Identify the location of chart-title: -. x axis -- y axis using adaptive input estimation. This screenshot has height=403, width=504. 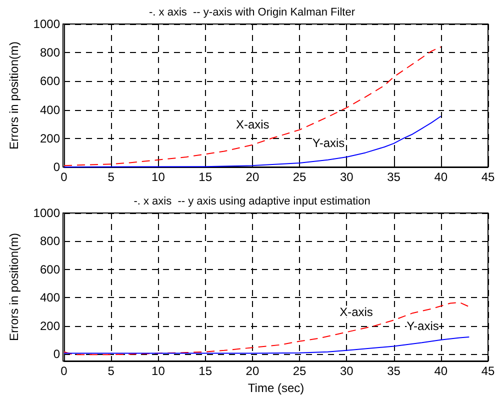
(252, 202).